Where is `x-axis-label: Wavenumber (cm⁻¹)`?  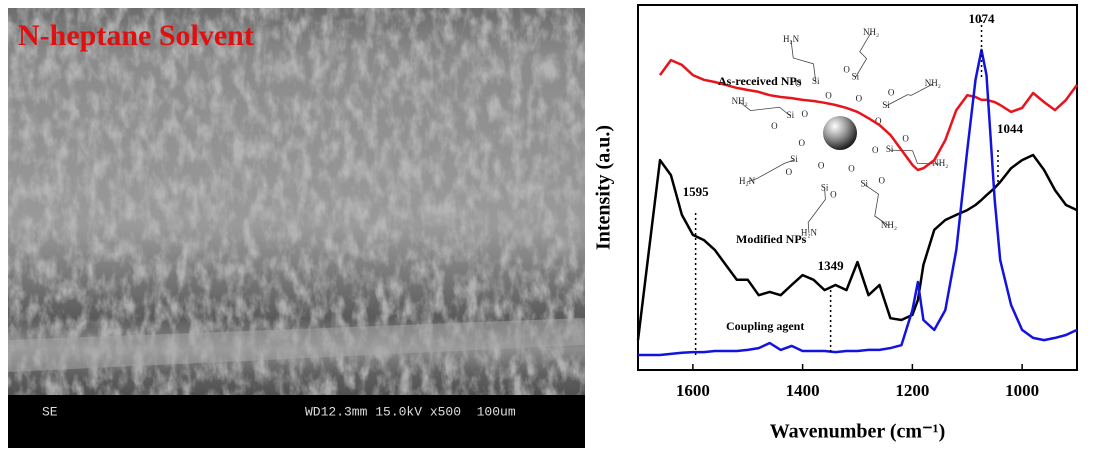 x-axis-label: Wavenumber (cm⁻¹) is located at coordinates (858, 432).